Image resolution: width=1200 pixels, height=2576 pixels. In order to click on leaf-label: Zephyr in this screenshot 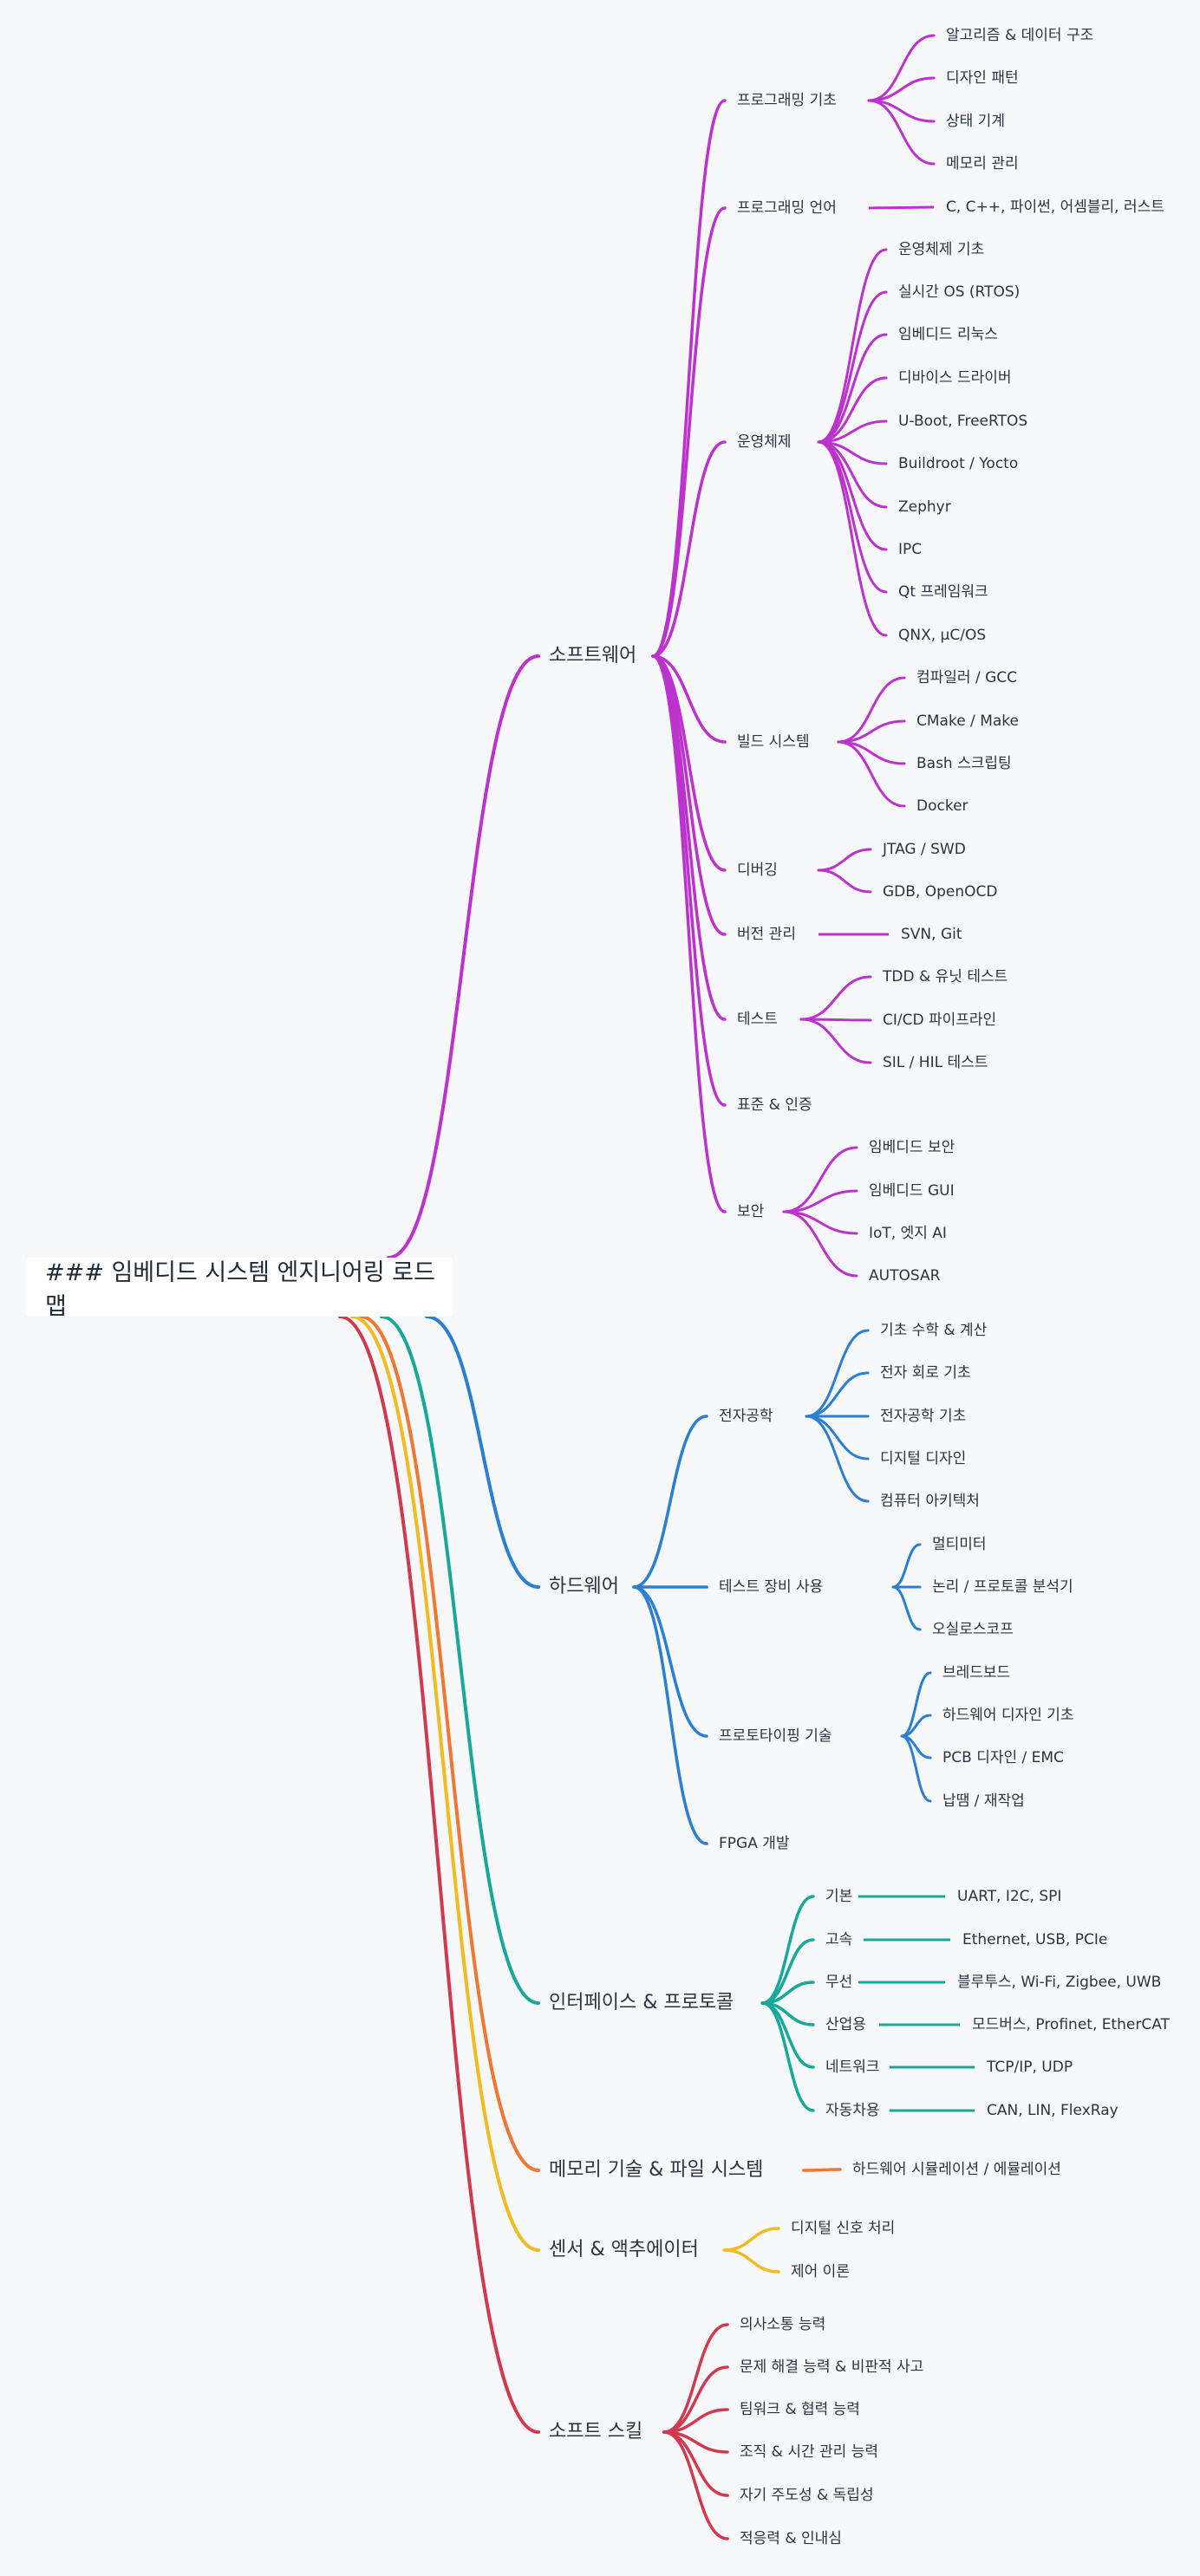, I will do `click(924, 507)`.